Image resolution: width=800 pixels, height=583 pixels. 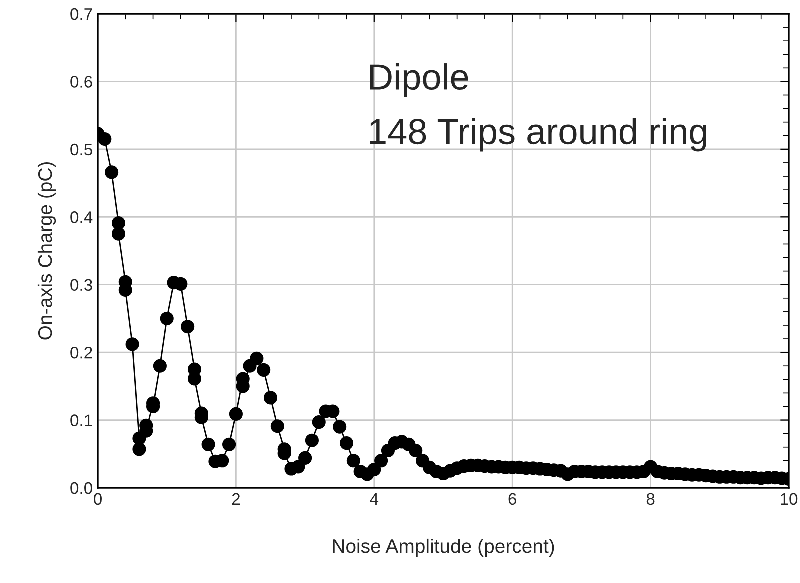 What do you see at coordinates (650, 499) in the screenshot?
I see `x-tick-label: 8` at bounding box center [650, 499].